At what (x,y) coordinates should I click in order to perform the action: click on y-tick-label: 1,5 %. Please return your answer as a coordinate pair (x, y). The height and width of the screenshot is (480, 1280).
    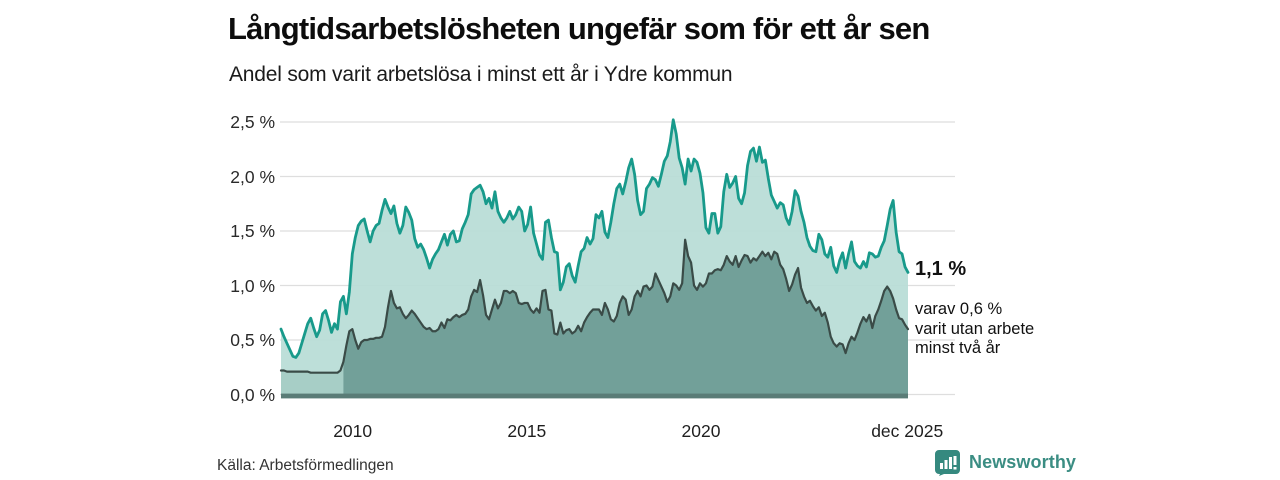
    Looking at the image, I should click on (252, 231).